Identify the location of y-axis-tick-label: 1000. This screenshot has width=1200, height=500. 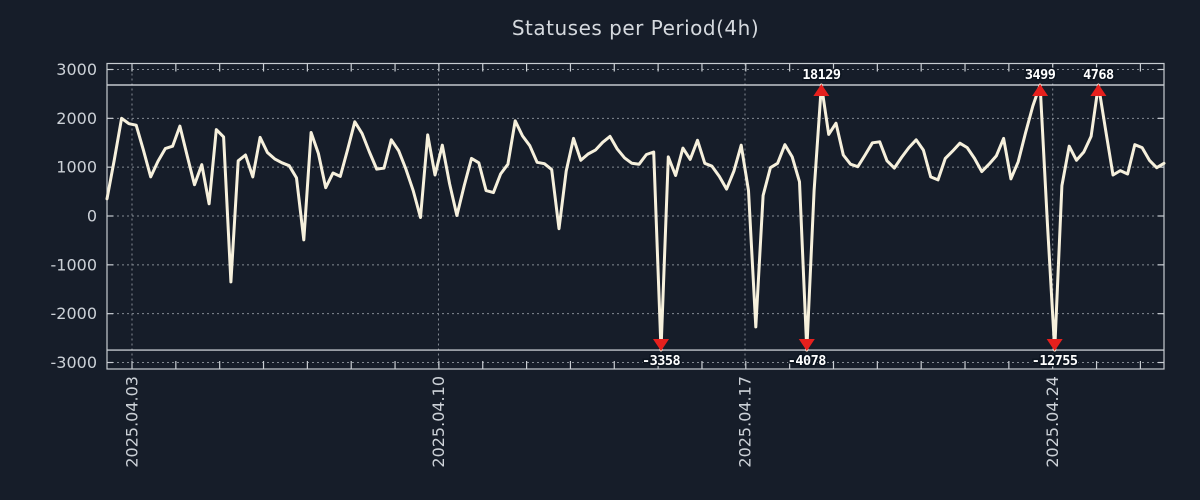
(76, 167).